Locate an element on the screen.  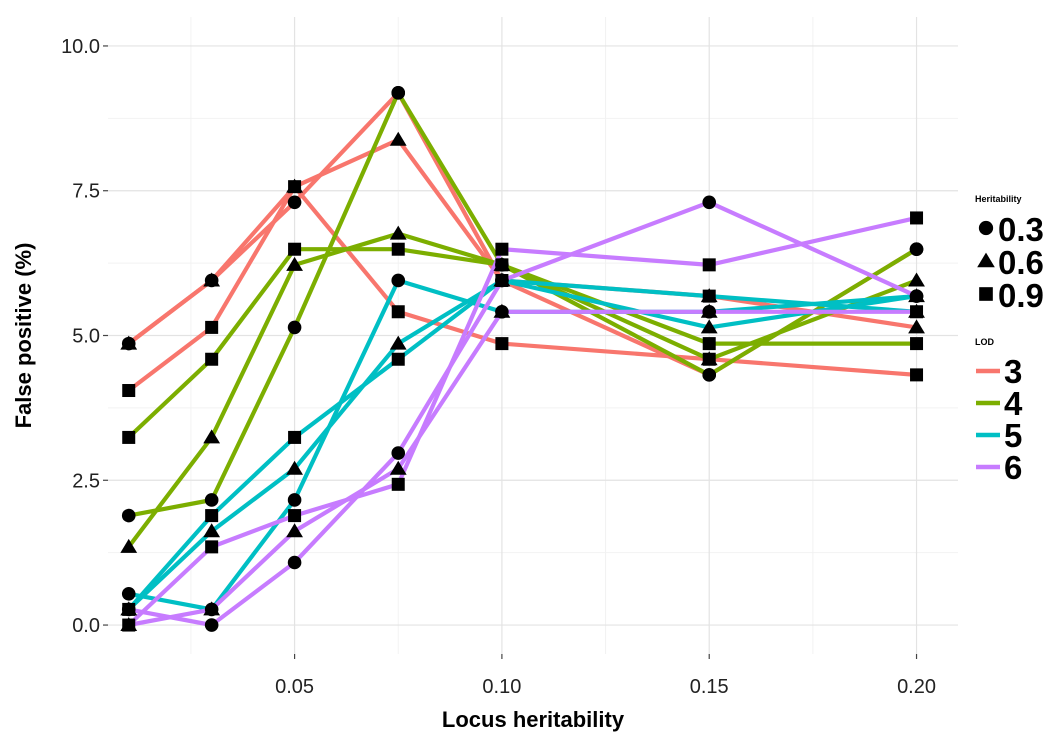
y-axis-title: False positive (%) is located at coordinates (23, 336).